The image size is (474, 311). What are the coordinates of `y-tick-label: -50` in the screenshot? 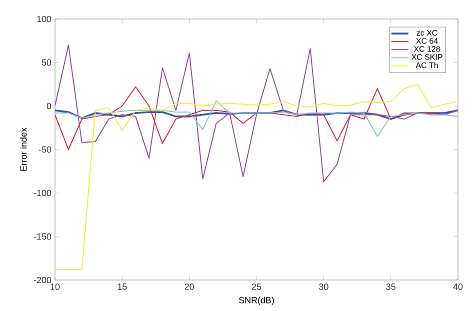 It's located at (45, 149).